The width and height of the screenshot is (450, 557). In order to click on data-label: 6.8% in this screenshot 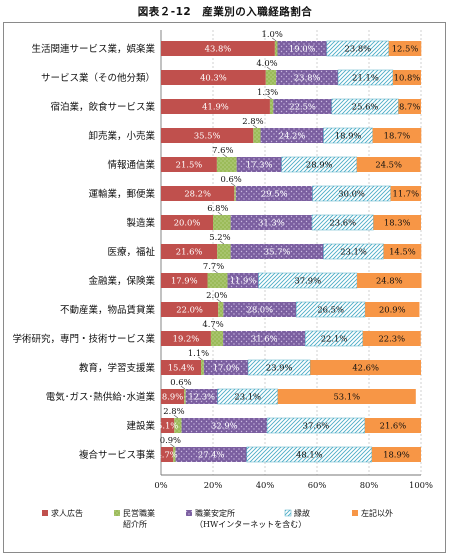, I will do `click(217, 208)`.